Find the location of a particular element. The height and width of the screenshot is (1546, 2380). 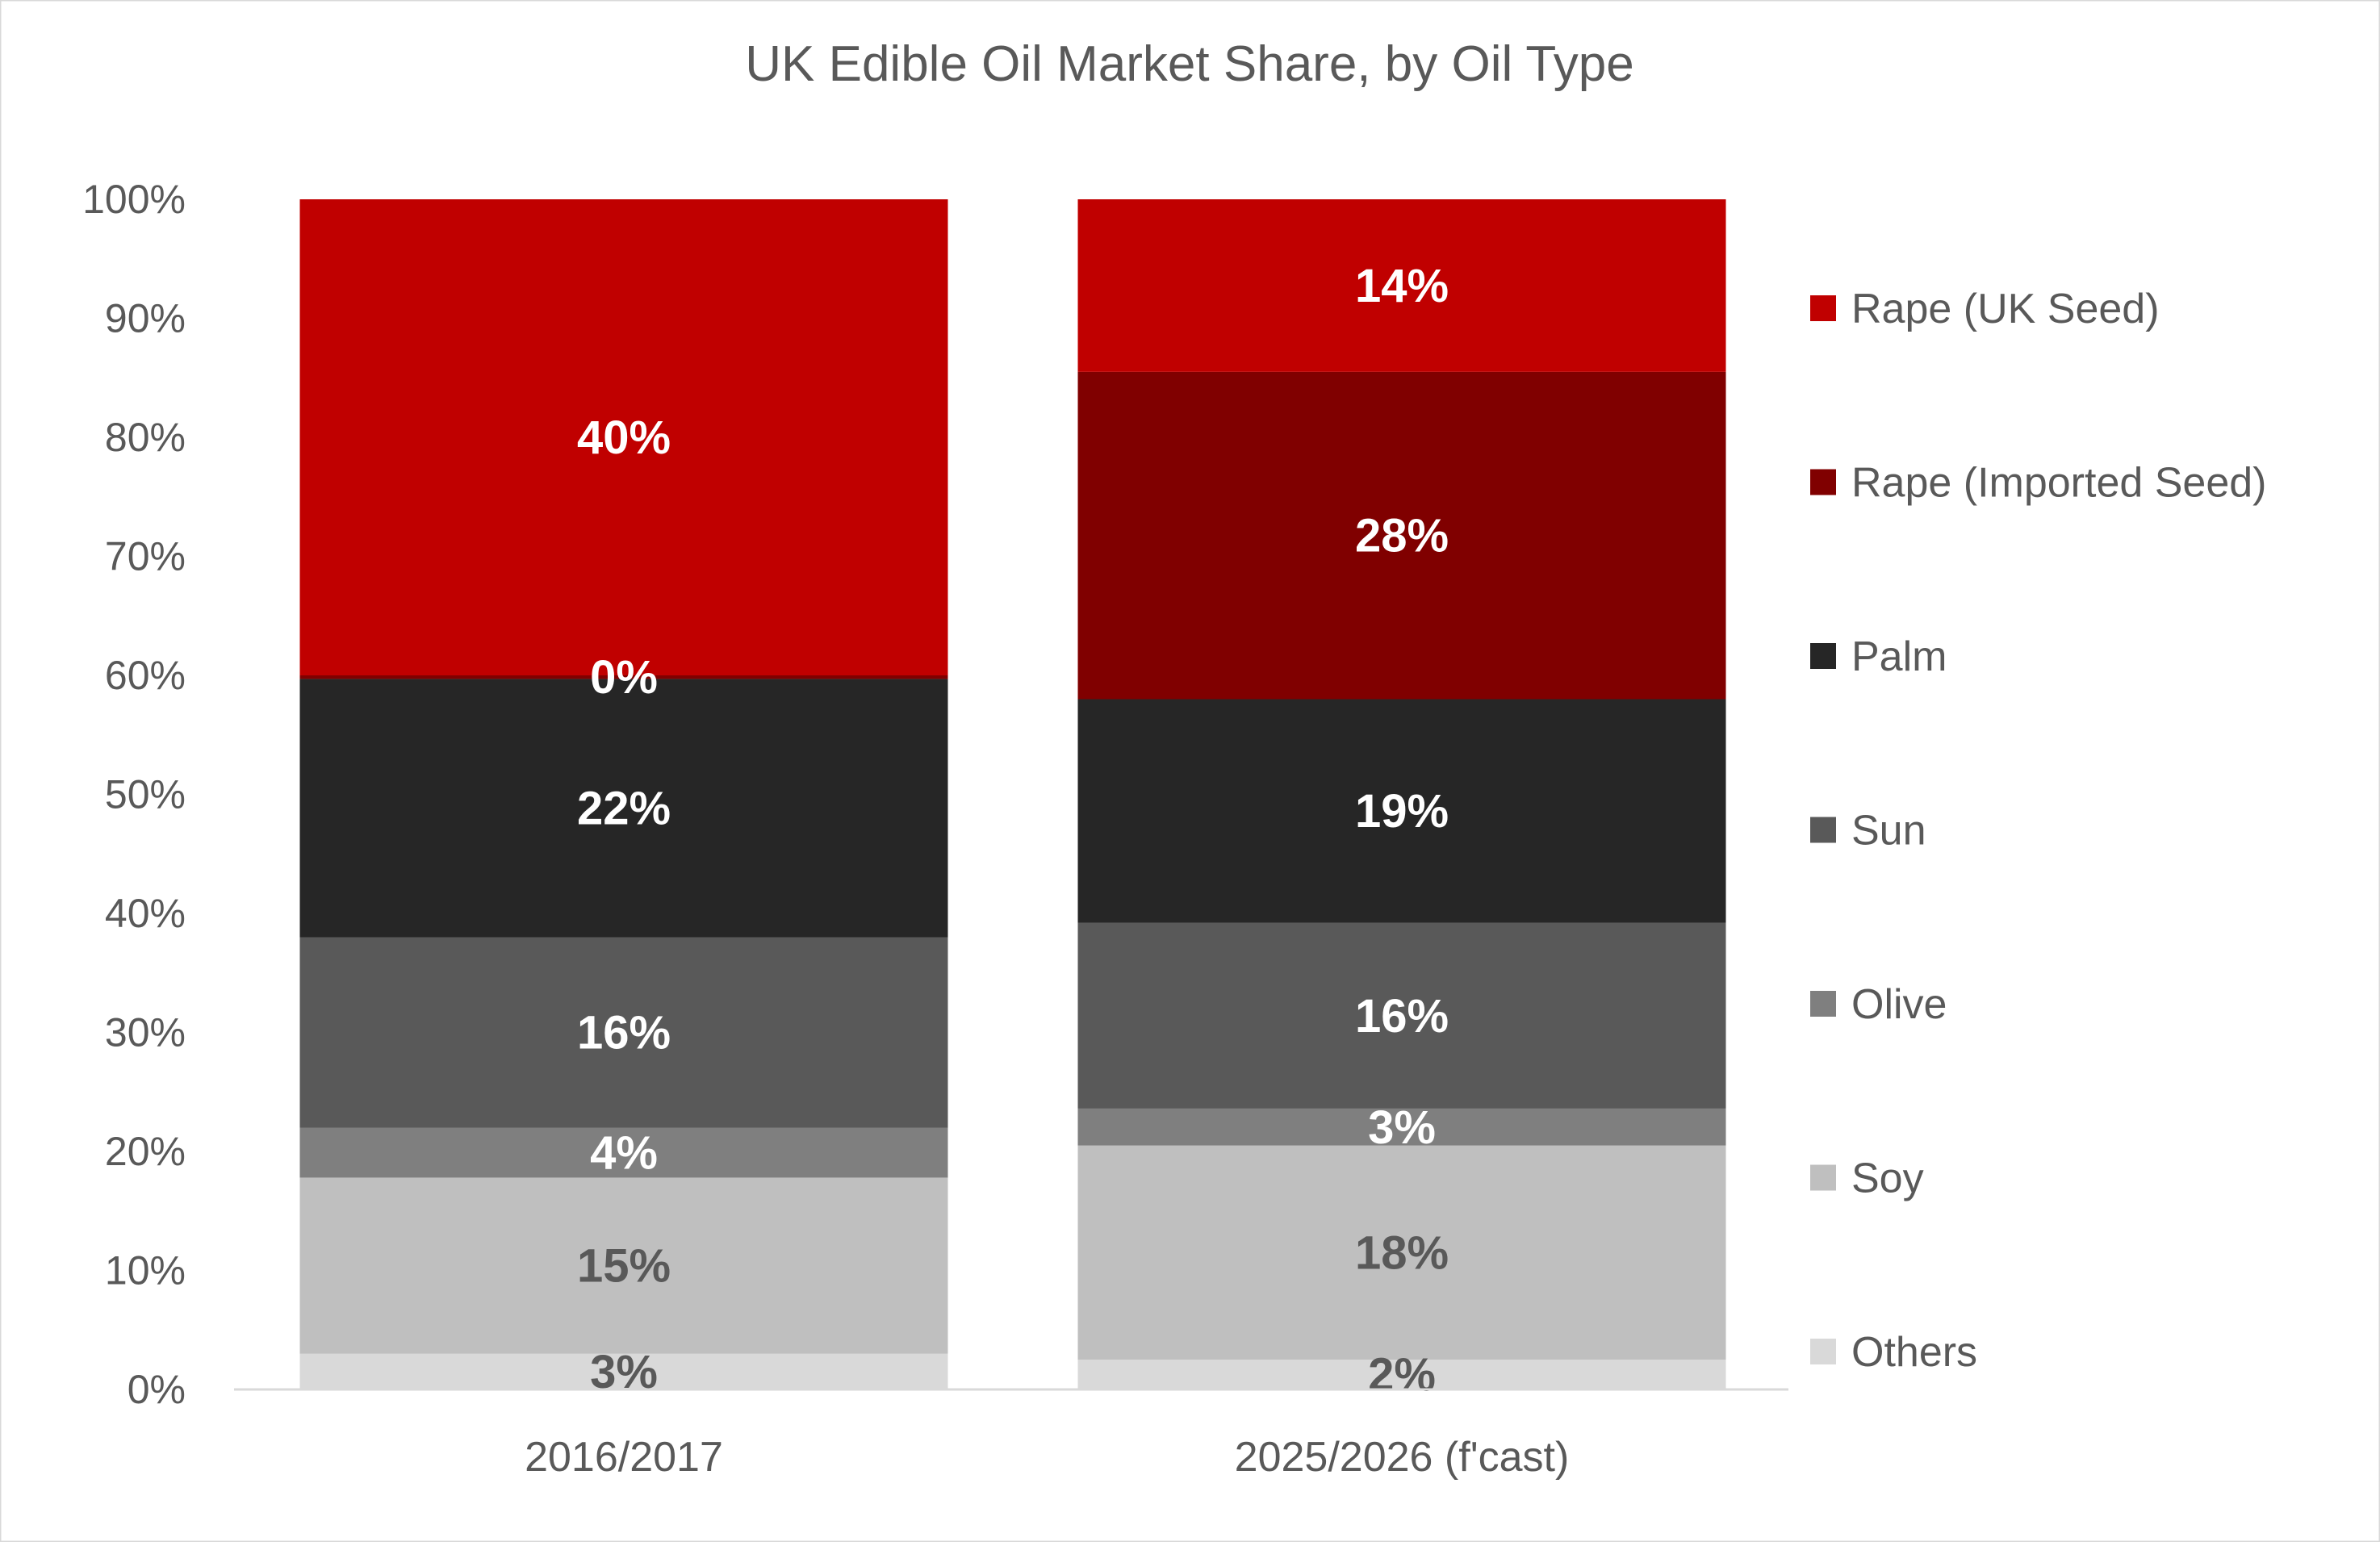

legend-label-rape-uk-seed: Rape (UK Seed) is located at coordinates (2005, 309).